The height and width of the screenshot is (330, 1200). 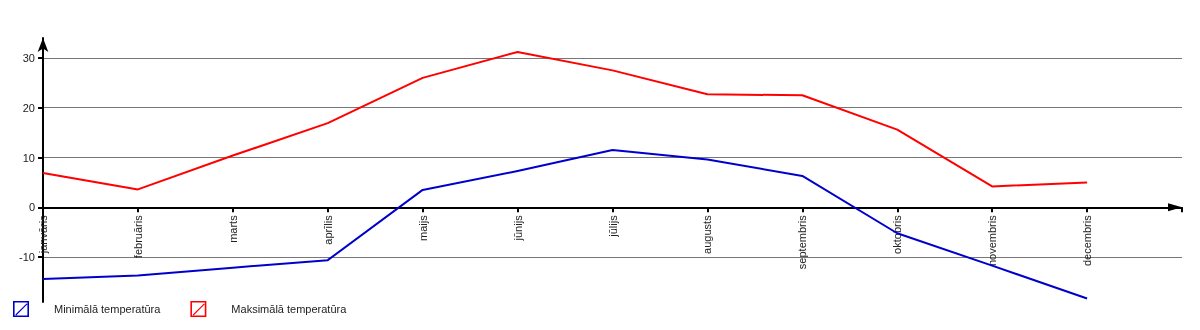 I want to click on x-tick-label: oktobris, so click(x=897, y=234).